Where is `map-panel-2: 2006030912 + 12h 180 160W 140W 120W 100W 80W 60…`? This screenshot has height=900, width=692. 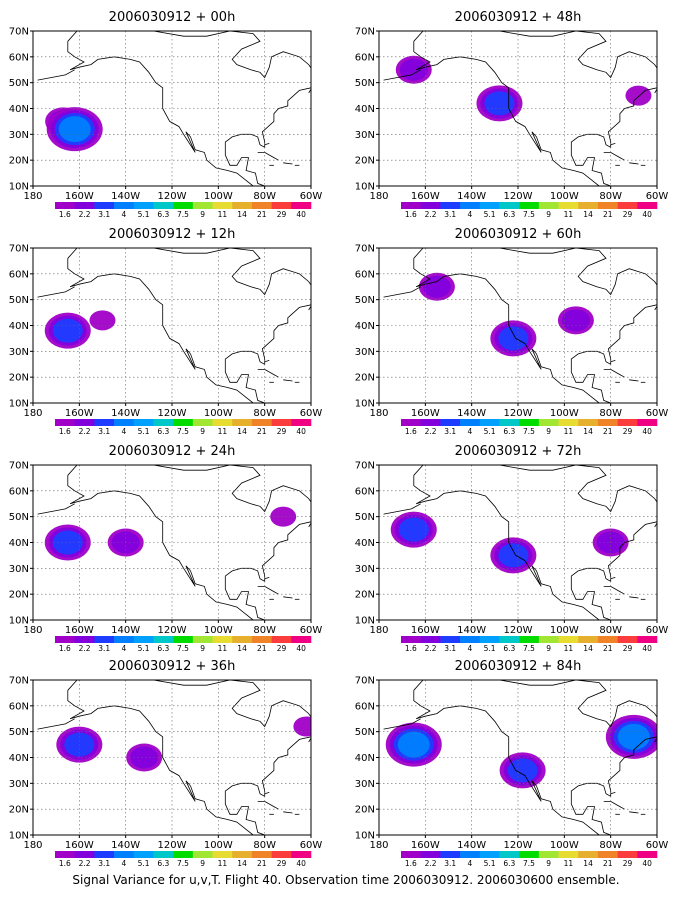 map-panel-2: 2006030912 + 12h 180 160W 140W 120W 100W 80W 60… is located at coordinates (166, 331).